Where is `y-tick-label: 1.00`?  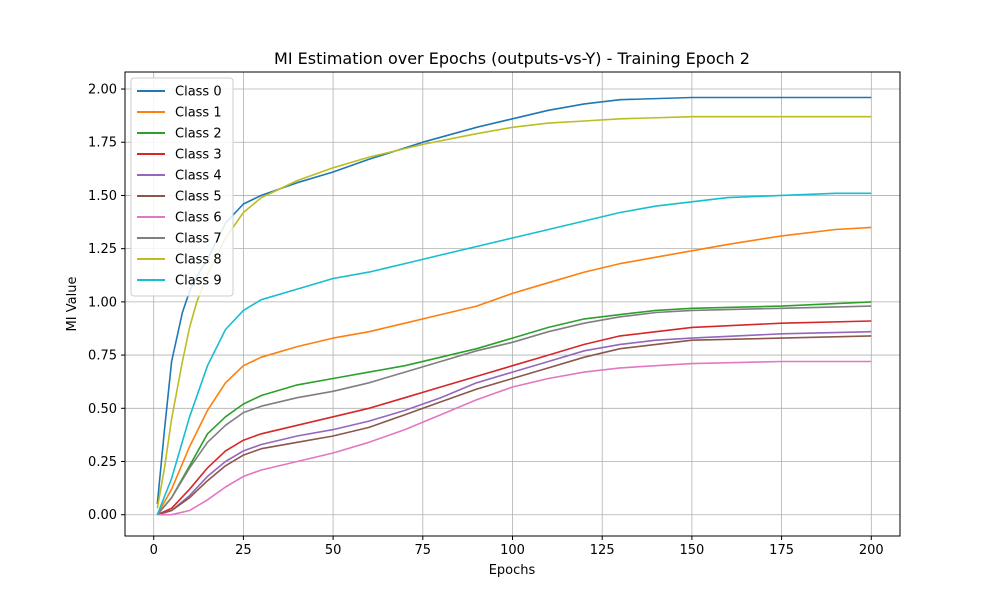
y-tick-label: 1.00 is located at coordinates (102, 302).